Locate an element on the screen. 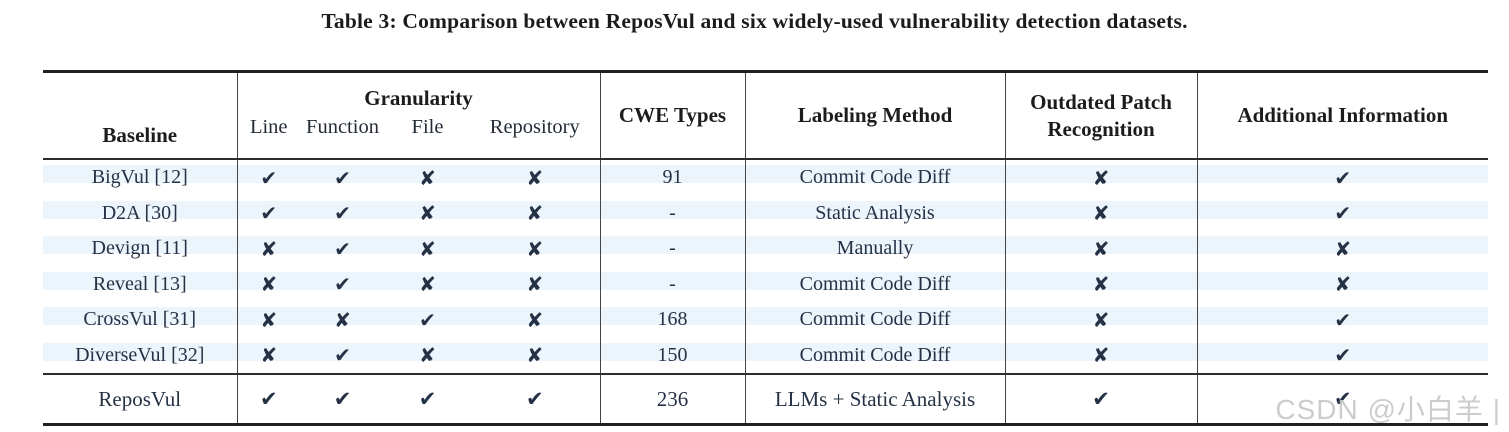  row-name: CrossVul [31] is located at coordinates (140, 320).